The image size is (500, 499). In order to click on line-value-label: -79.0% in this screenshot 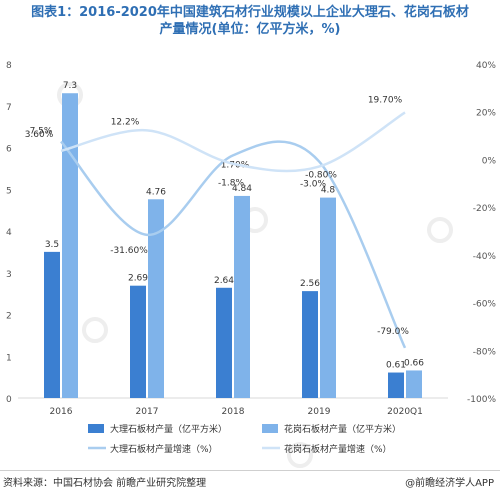, I will do `click(393, 332)`.